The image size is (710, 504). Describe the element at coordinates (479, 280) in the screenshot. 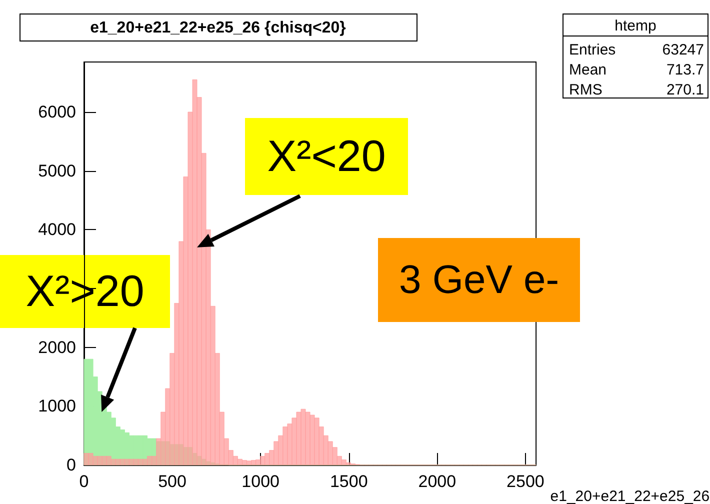

I see `annotation: 3 GeV e-` at that location.